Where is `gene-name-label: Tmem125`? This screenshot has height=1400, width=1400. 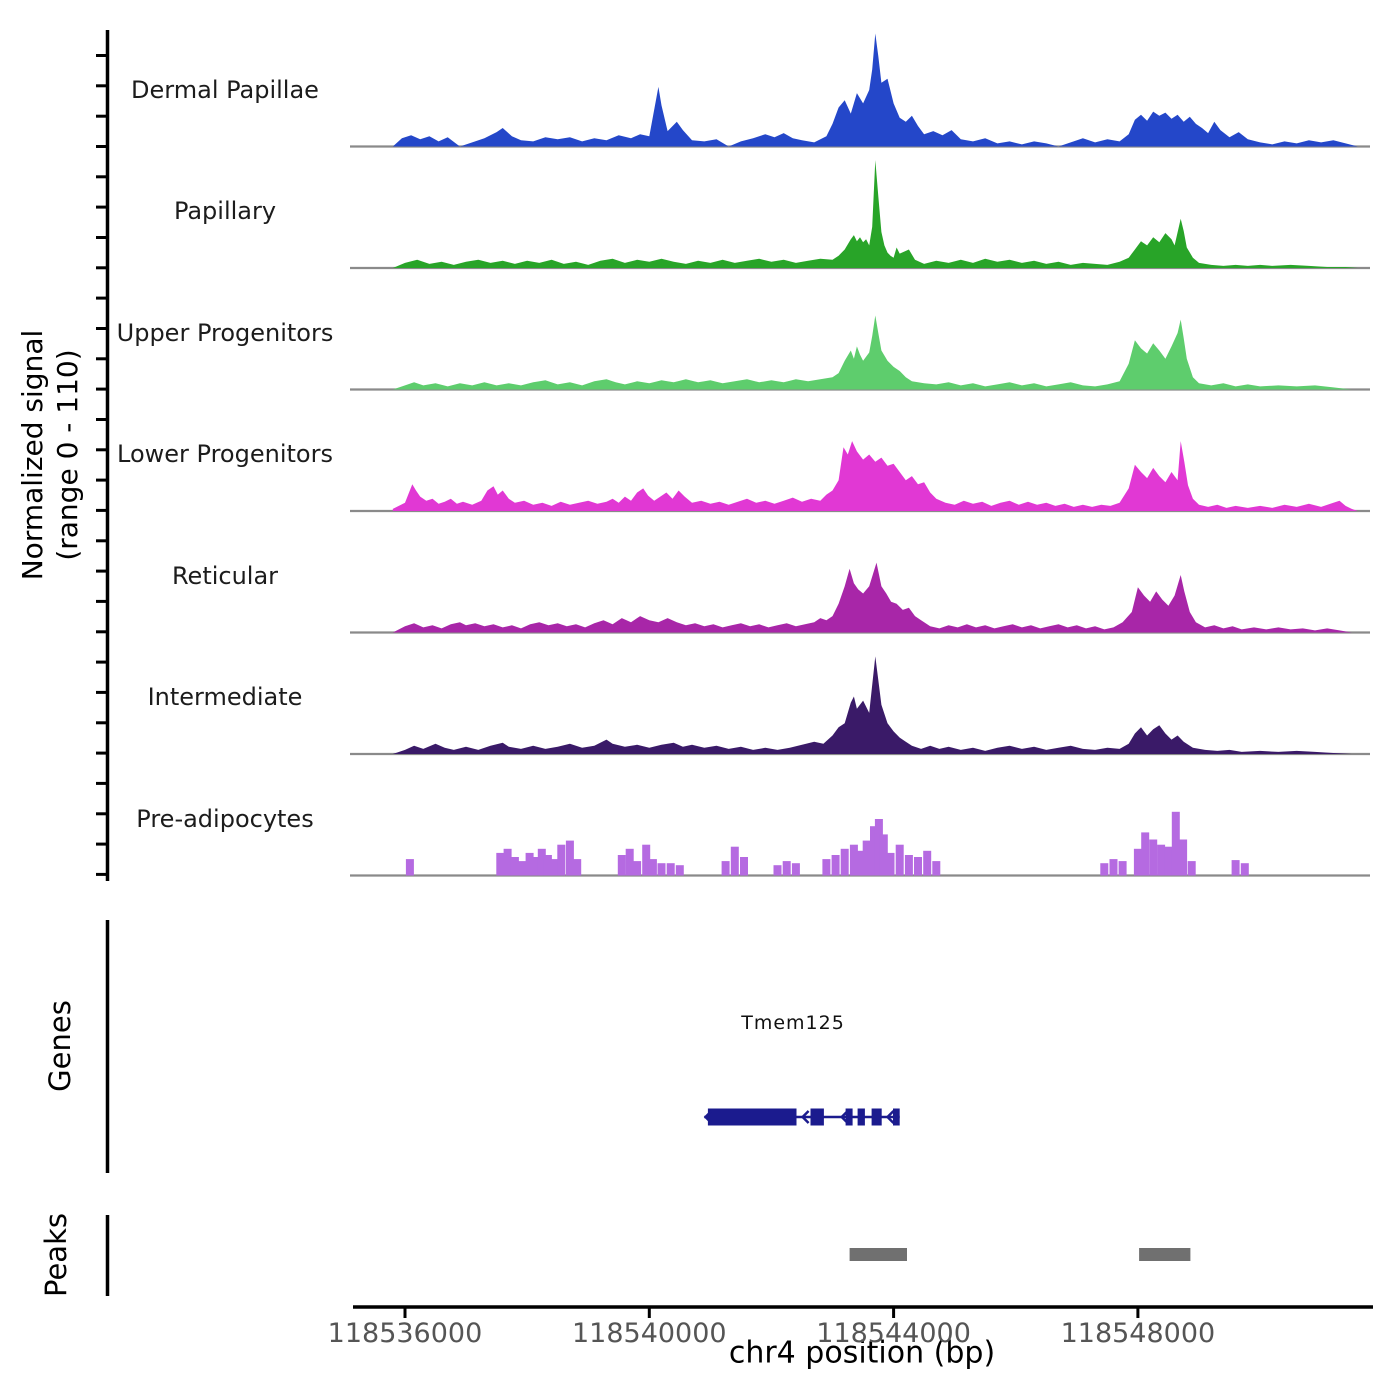
gene-name-label: Tmem125 is located at coordinates (793, 1023).